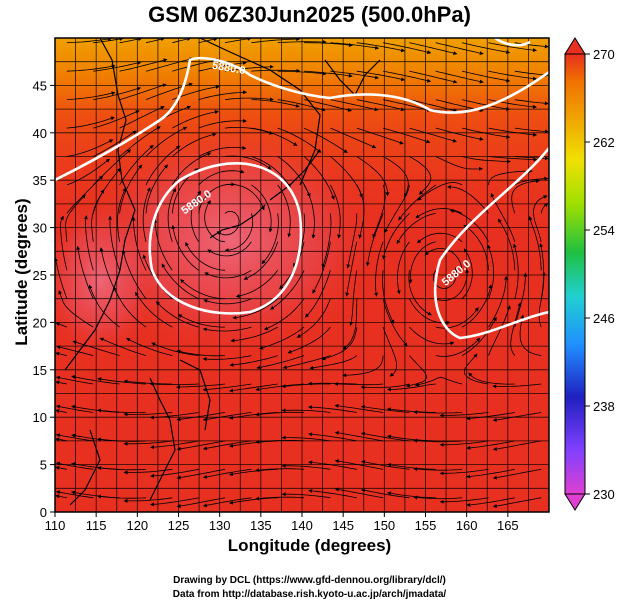  I want to click on colorbar-tick-label: 246, so click(604, 318).